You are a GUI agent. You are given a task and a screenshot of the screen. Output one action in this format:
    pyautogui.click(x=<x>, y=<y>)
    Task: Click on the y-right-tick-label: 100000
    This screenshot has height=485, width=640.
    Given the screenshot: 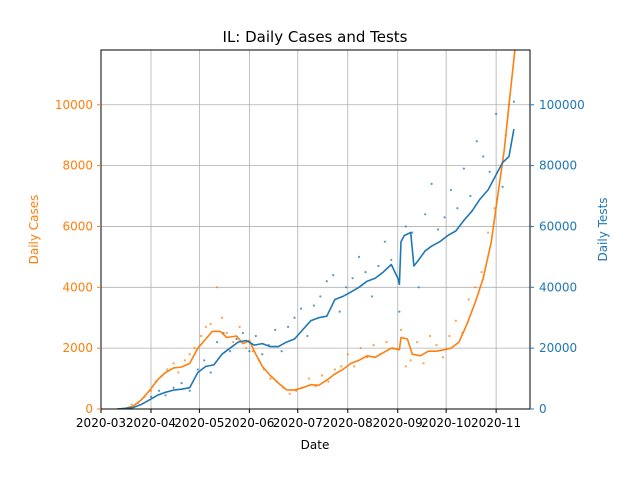 What is the action you would take?
    pyautogui.click(x=562, y=105)
    